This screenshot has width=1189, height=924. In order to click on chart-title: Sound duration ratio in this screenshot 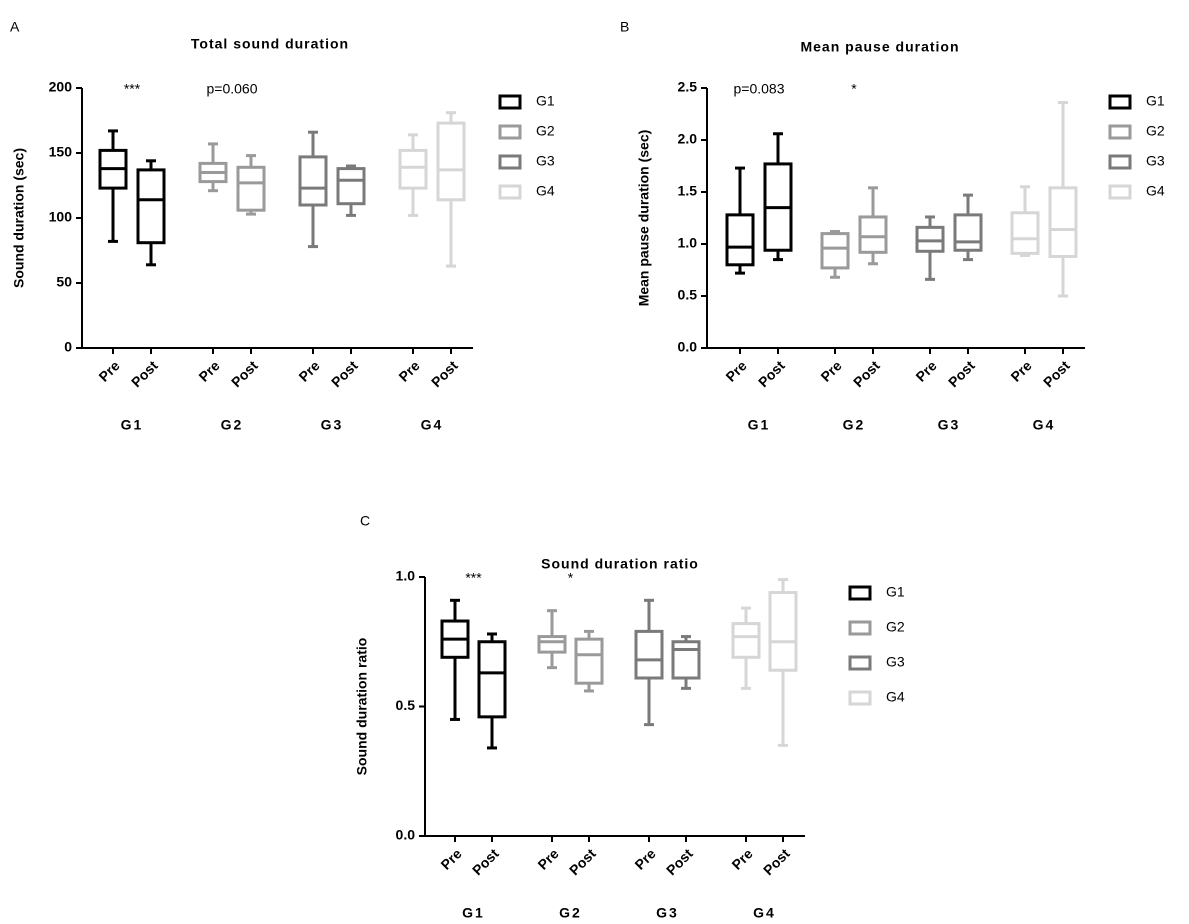, I will do `click(620, 564)`.